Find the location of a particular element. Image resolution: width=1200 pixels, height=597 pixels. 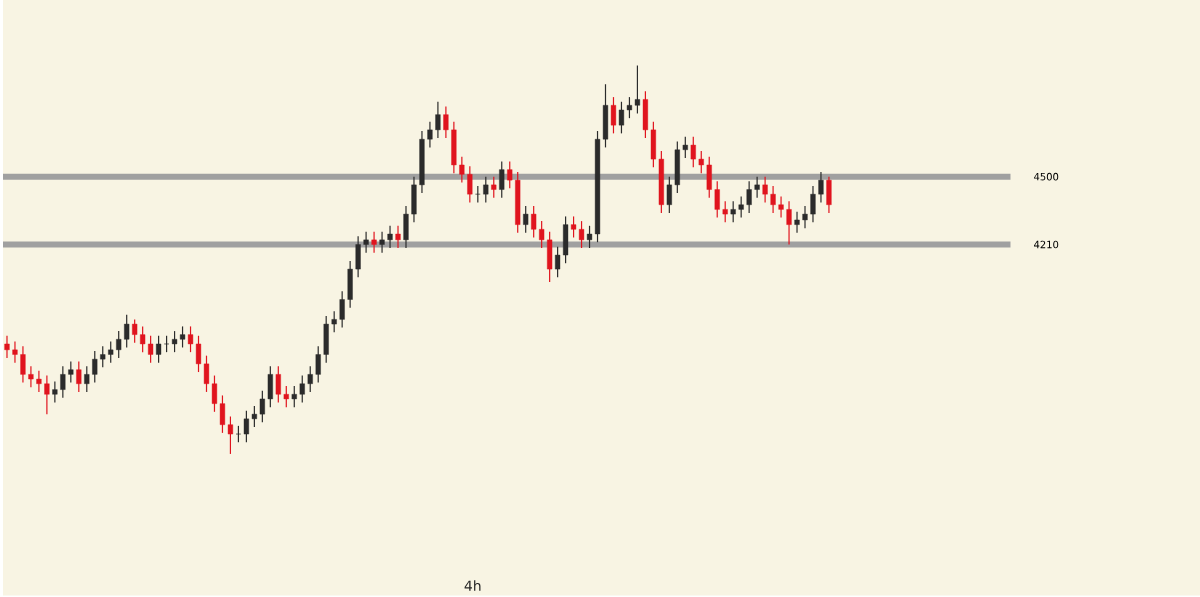

y-tick-label: 4500 is located at coordinates (1046, 176).